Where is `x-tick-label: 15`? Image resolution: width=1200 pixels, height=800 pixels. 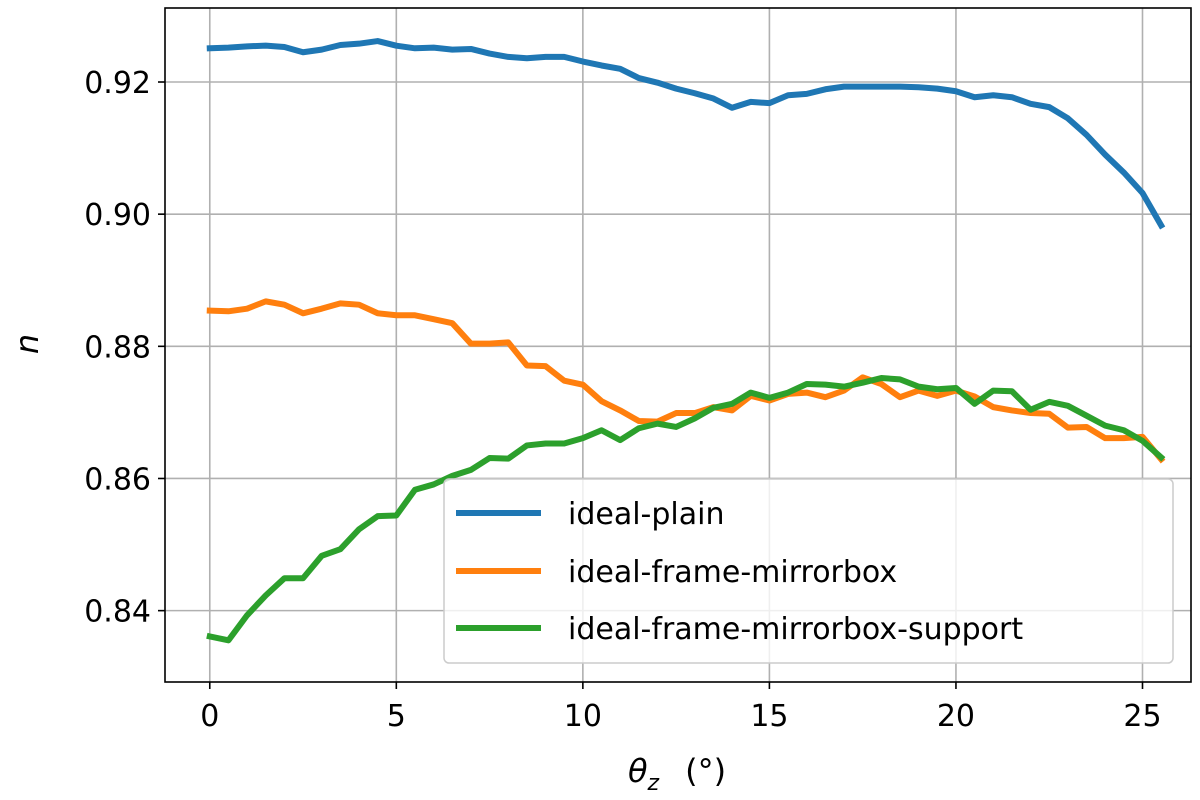 x-tick-label: 15 is located at coordinates (769, 716).